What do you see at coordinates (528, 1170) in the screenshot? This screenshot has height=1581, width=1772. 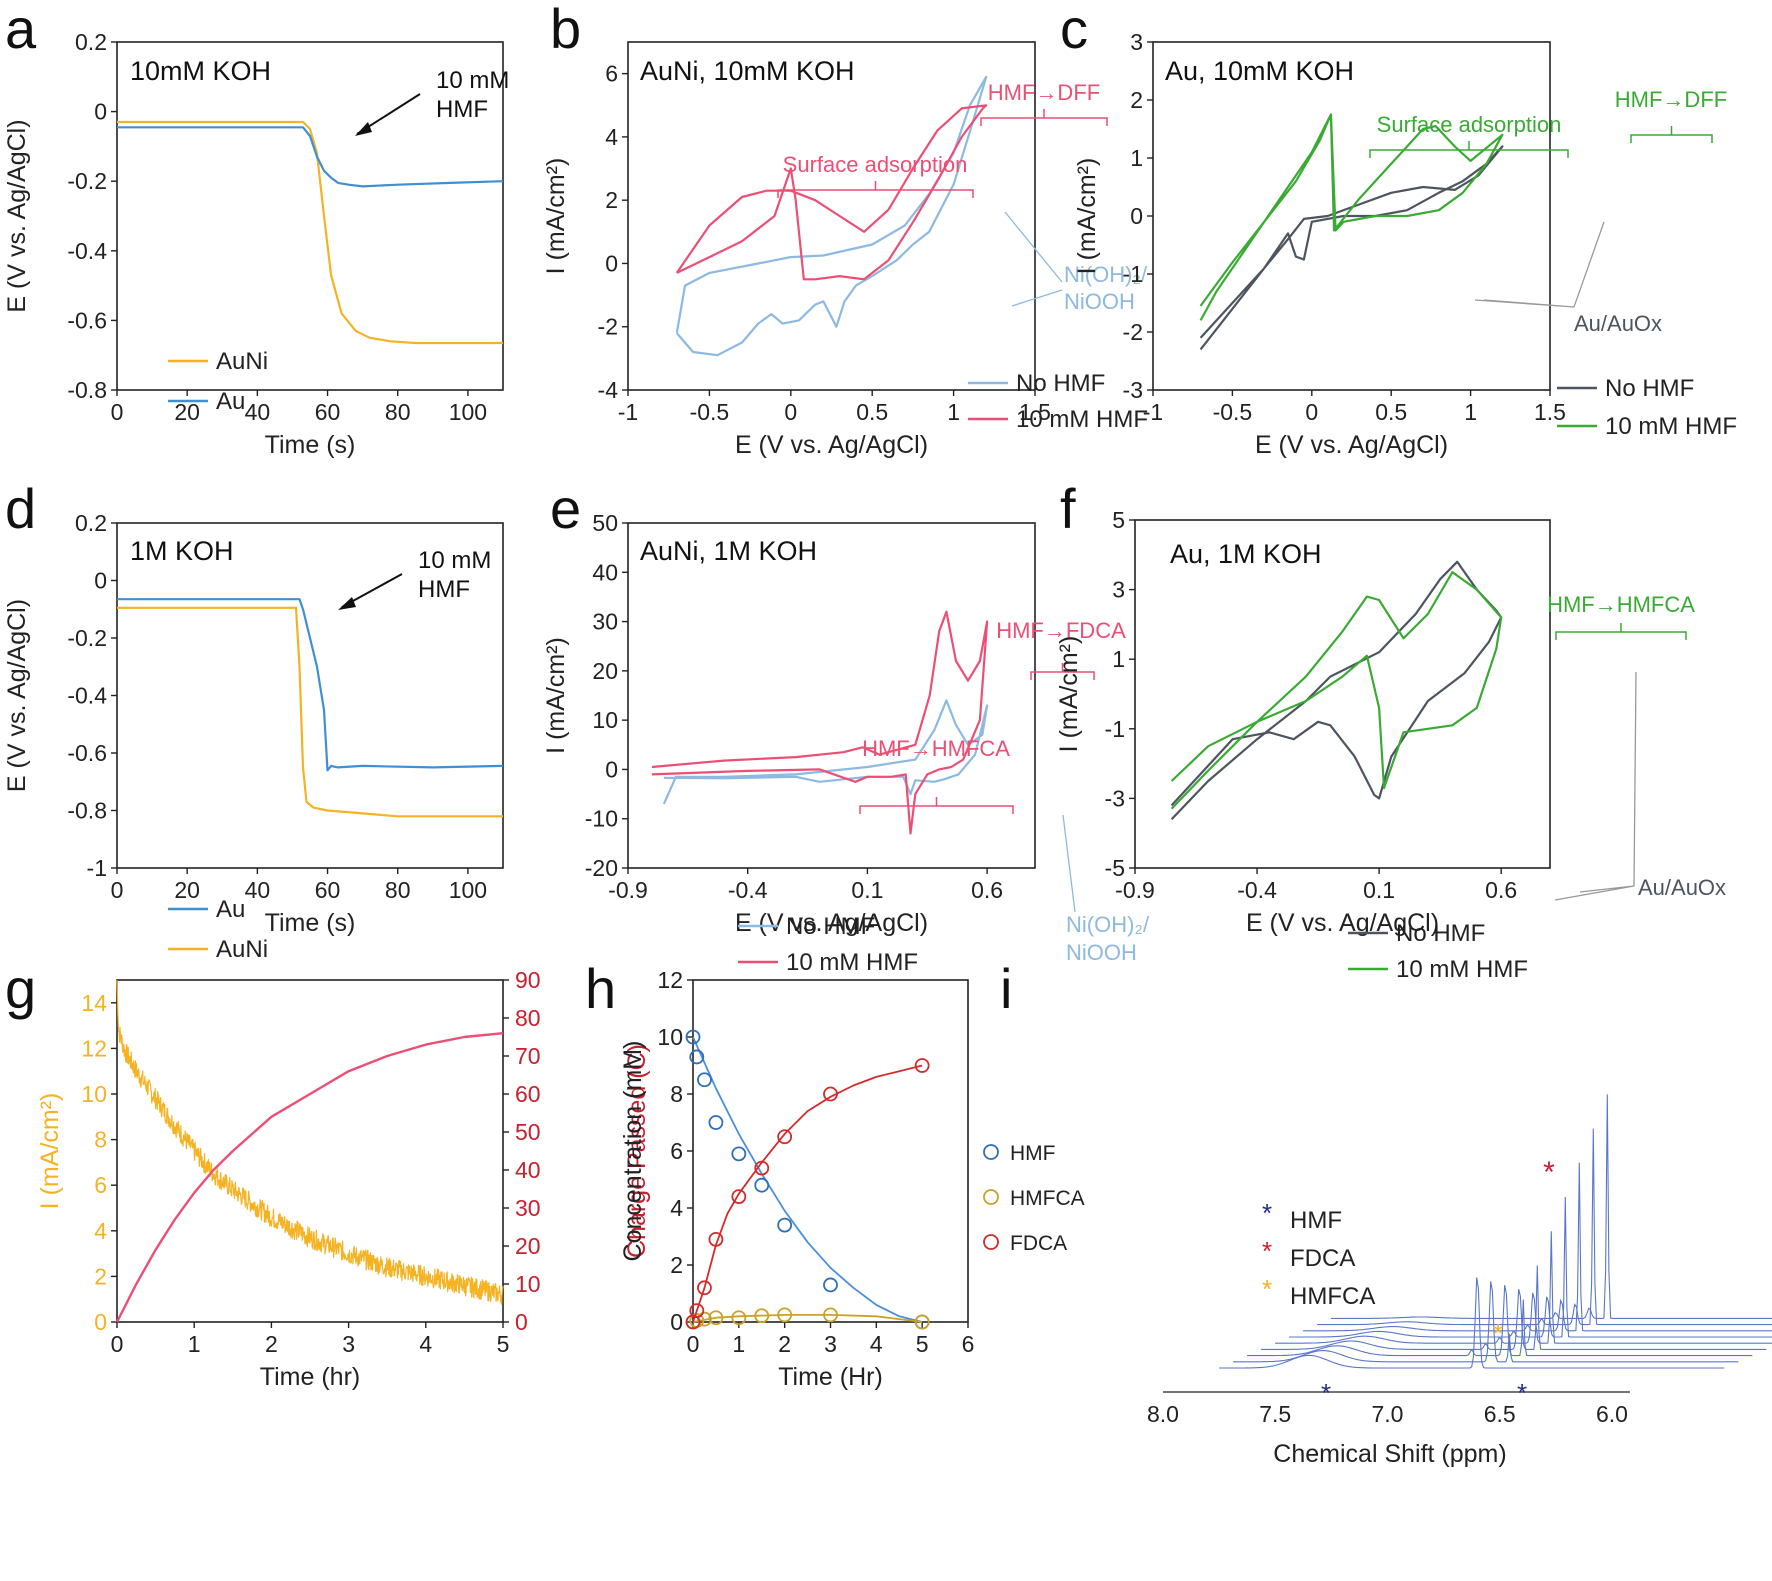 I see `y2-tick-label: 40` at bounding box center [528, 1170].